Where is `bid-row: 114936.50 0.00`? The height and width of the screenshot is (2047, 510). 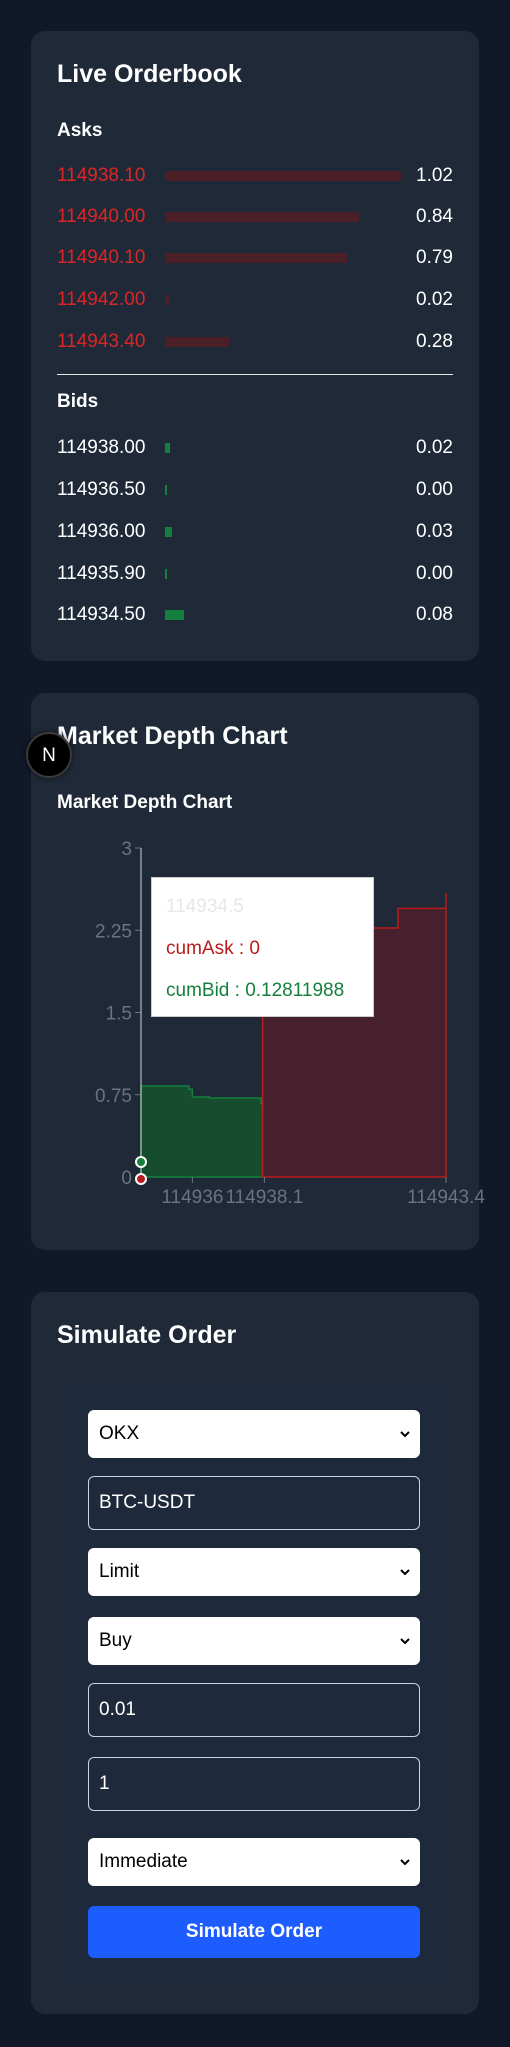 bid-row: 114936.50 0.00 is located at coordinates (255, 490).